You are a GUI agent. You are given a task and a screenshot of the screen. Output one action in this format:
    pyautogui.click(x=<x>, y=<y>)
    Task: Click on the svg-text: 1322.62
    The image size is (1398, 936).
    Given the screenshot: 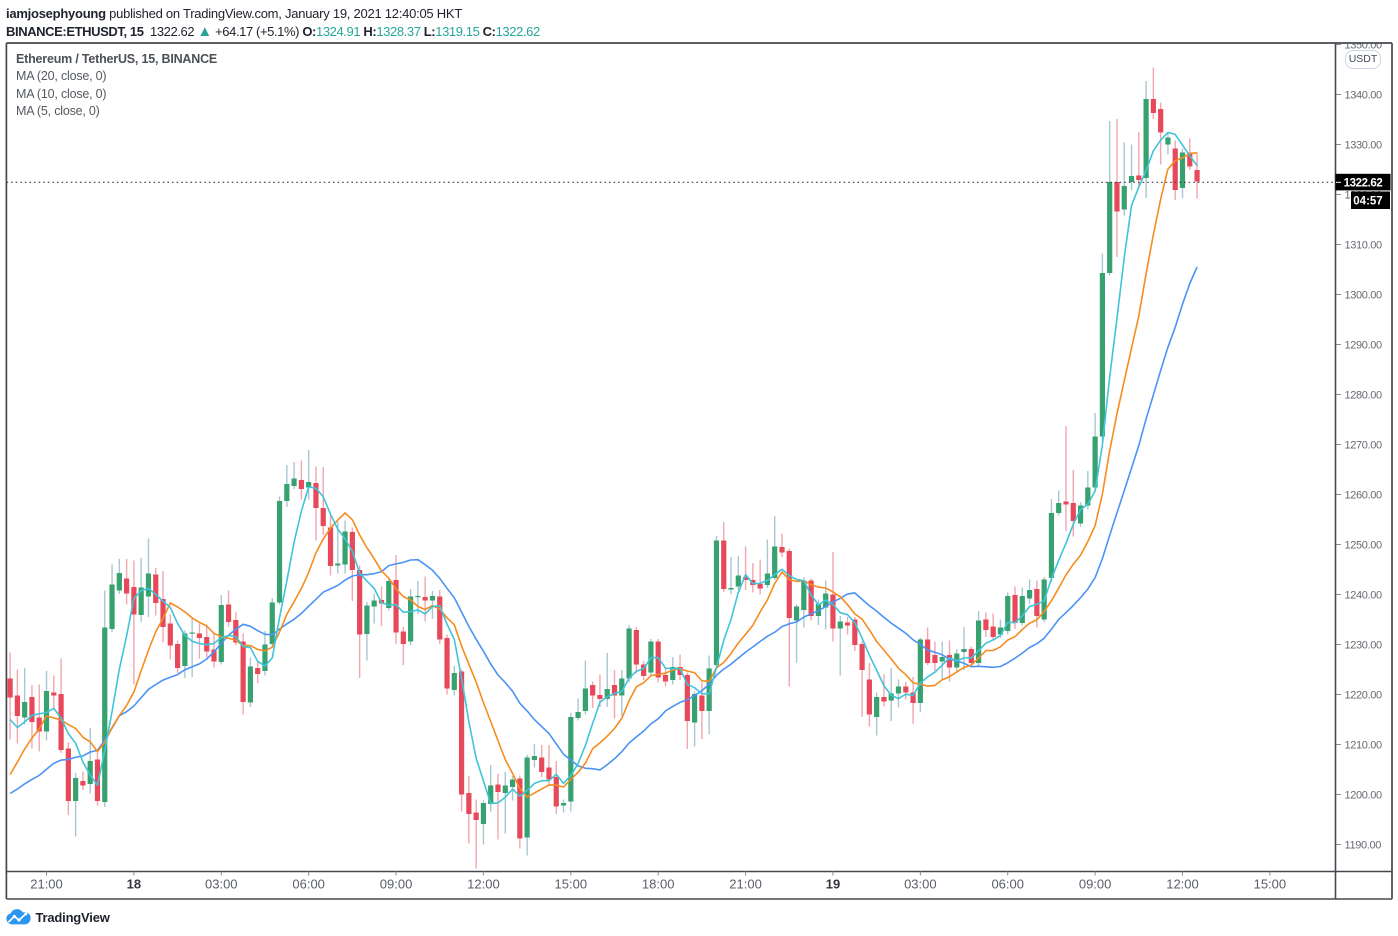 What is the action you would take?
    pyautogui.click(x=1363, y=183)
    